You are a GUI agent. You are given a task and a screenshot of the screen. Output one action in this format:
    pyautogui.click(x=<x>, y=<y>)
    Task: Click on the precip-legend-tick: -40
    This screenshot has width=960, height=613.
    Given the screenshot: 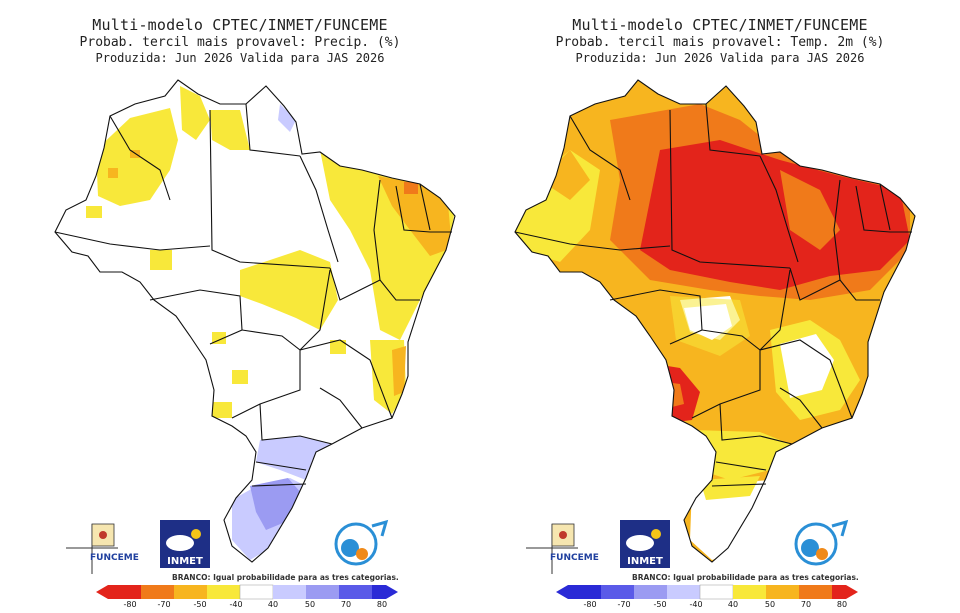 What is the action you would take?
    pyautogui.click(x=236, y=604)
    